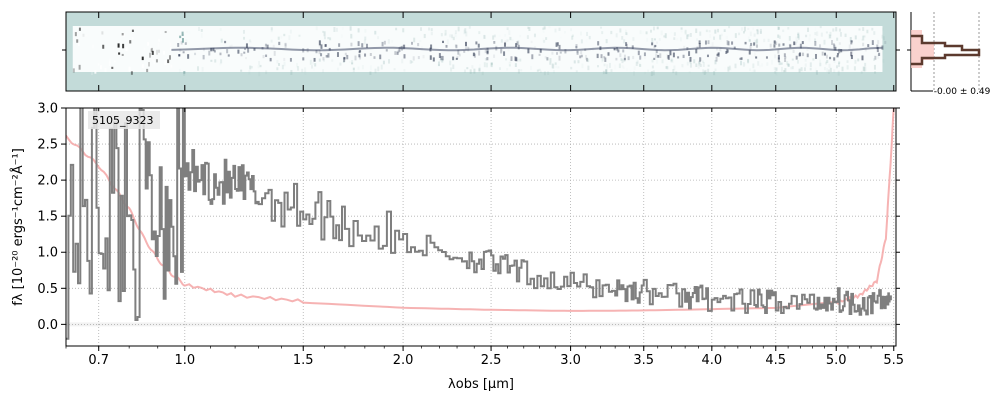  I want to click on y-tick-label: 1.5, so click(47, 217).